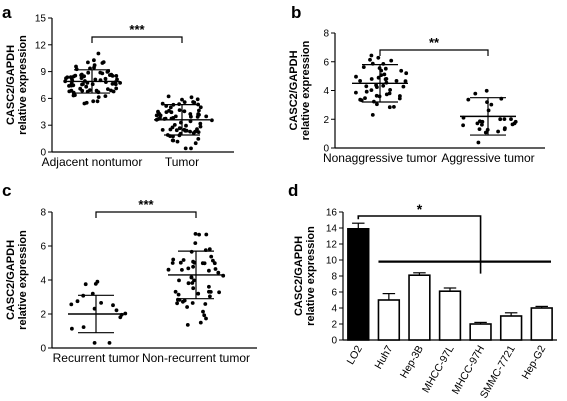 This screenshot has height=401, width=567. What do you see at coordinates (92, 162) in the screenshot?
I see `x-category-label: Adjacent nontumor` at bounding box center [92, 162].